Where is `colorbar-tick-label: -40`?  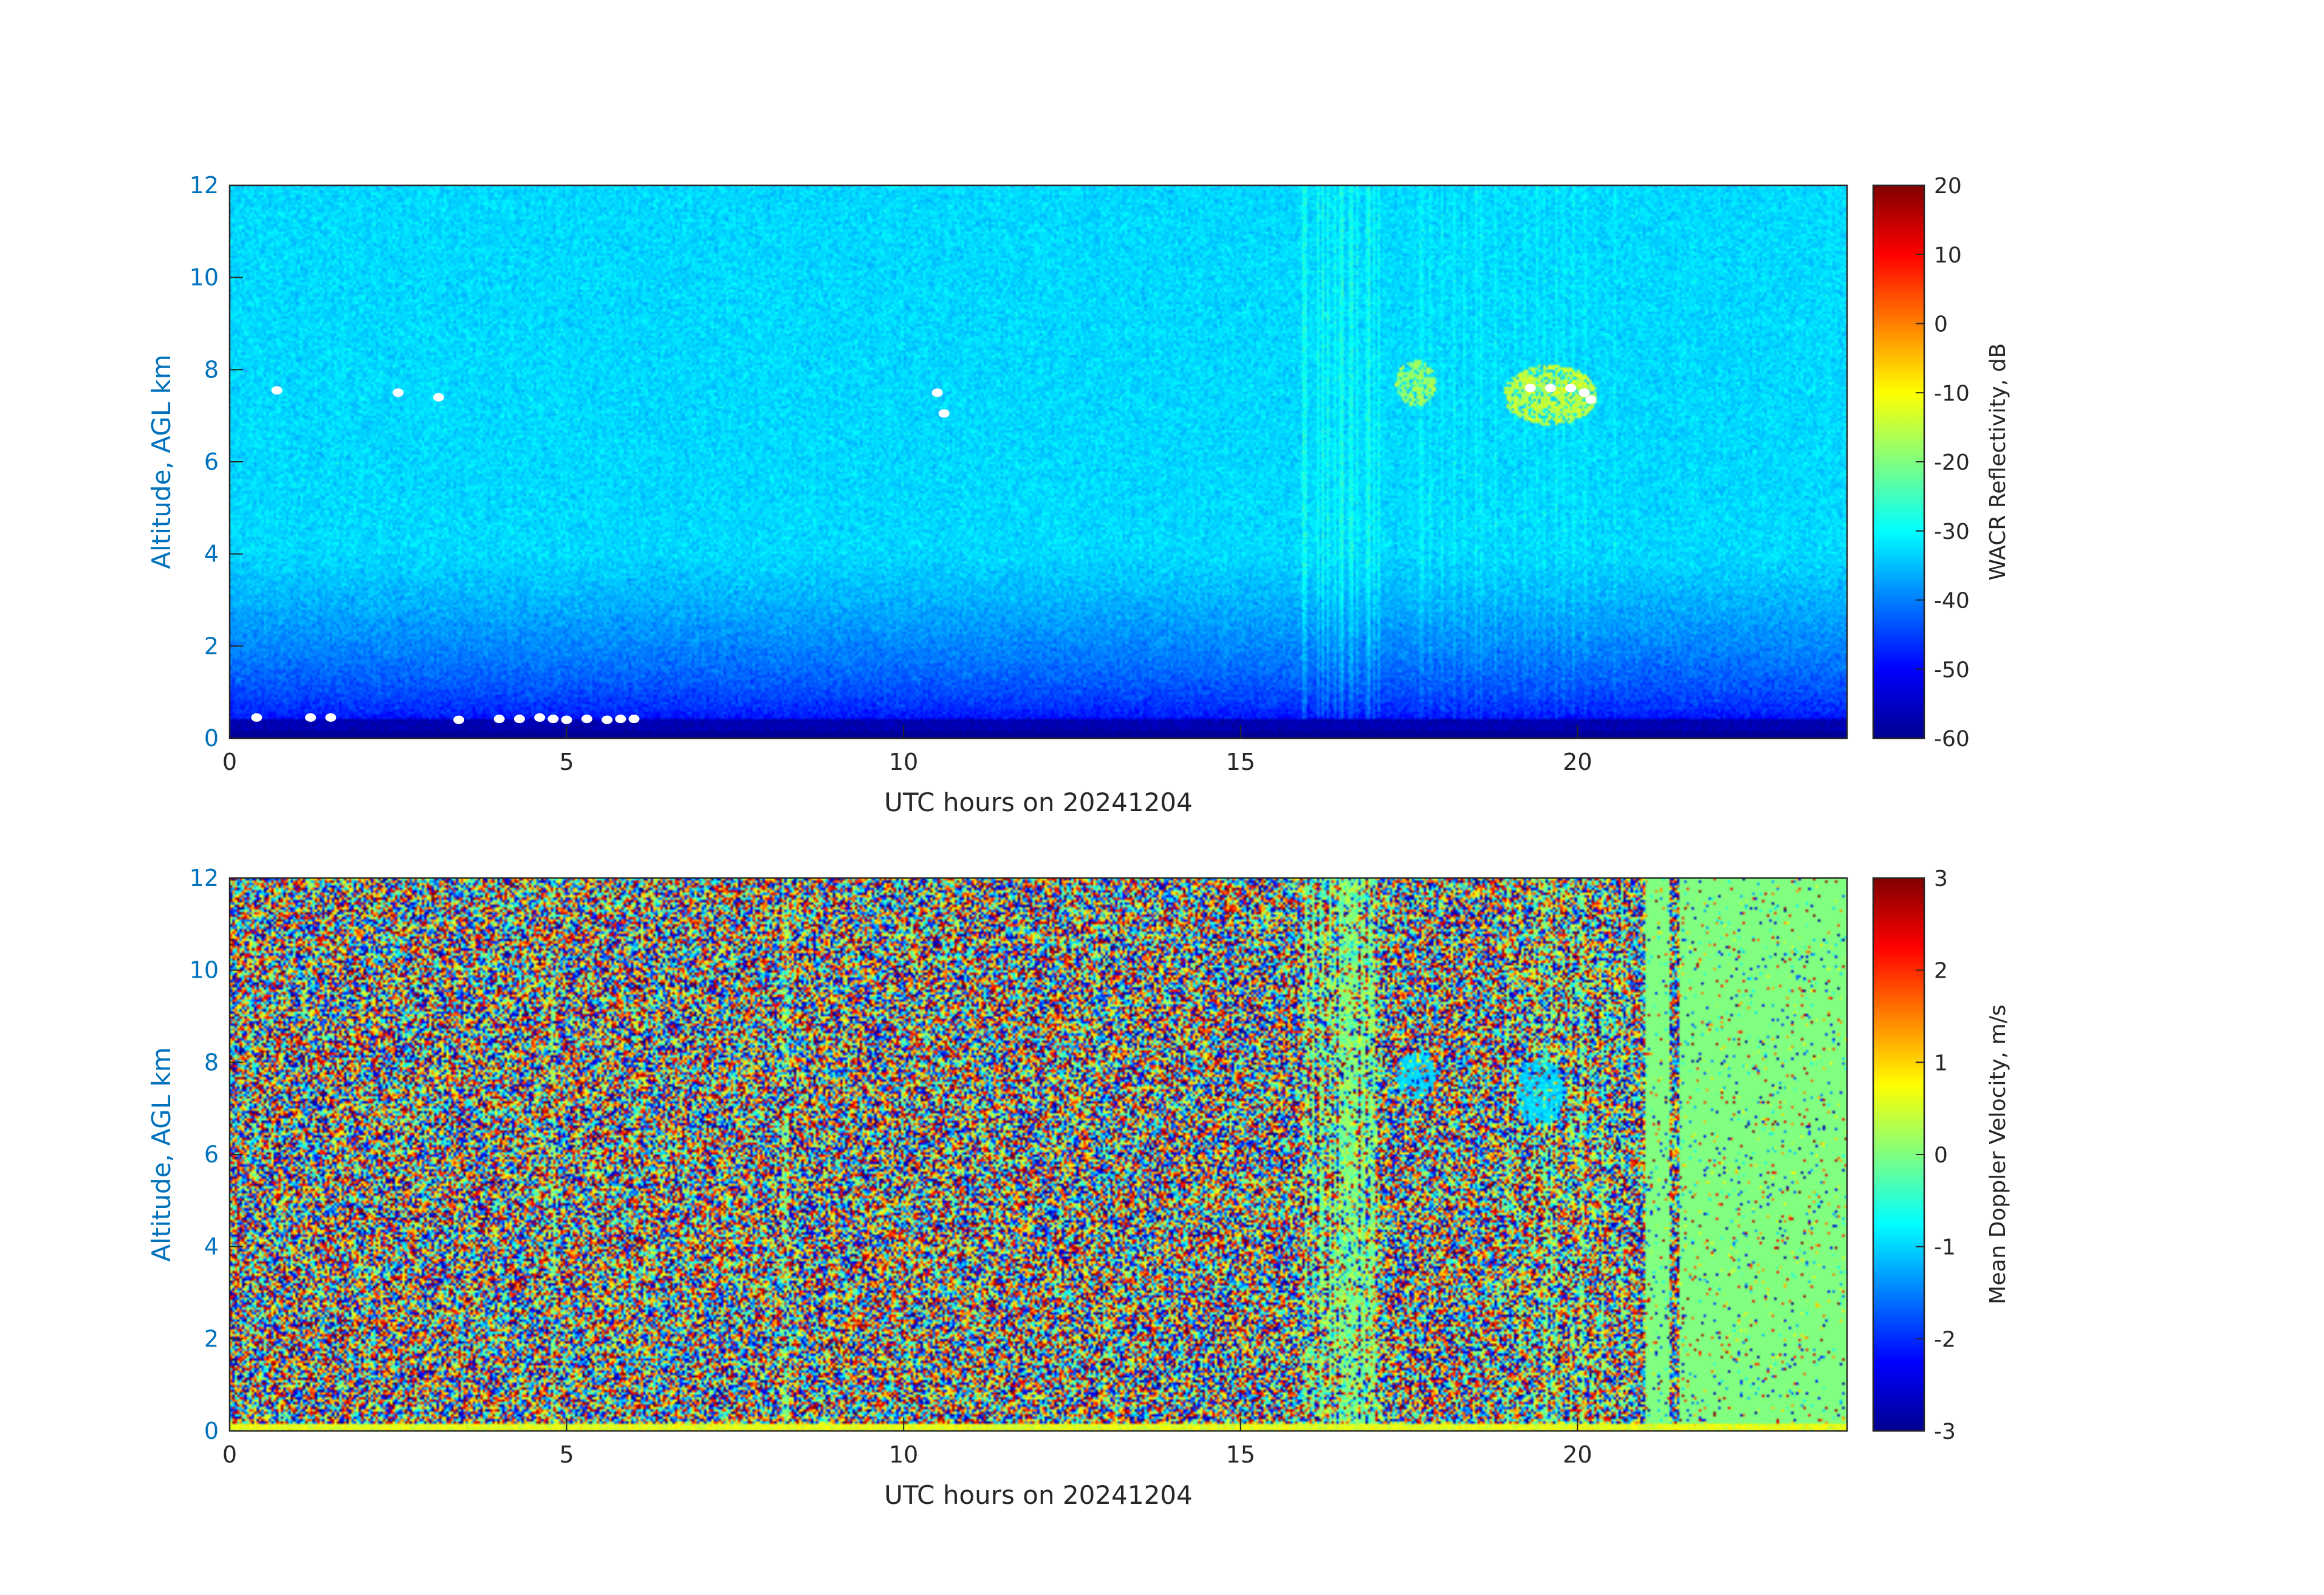 colorbar-tick-label: -40 is located at coordinates (1952, 601).